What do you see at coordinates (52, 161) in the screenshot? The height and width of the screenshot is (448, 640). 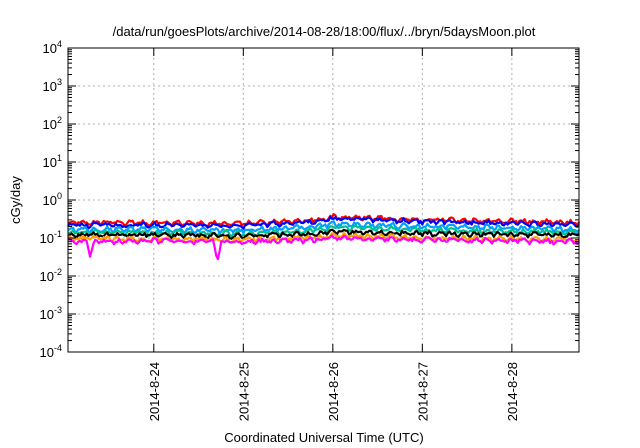 I see `y-tick-label: 10¹` at bounding box center [52, 161].